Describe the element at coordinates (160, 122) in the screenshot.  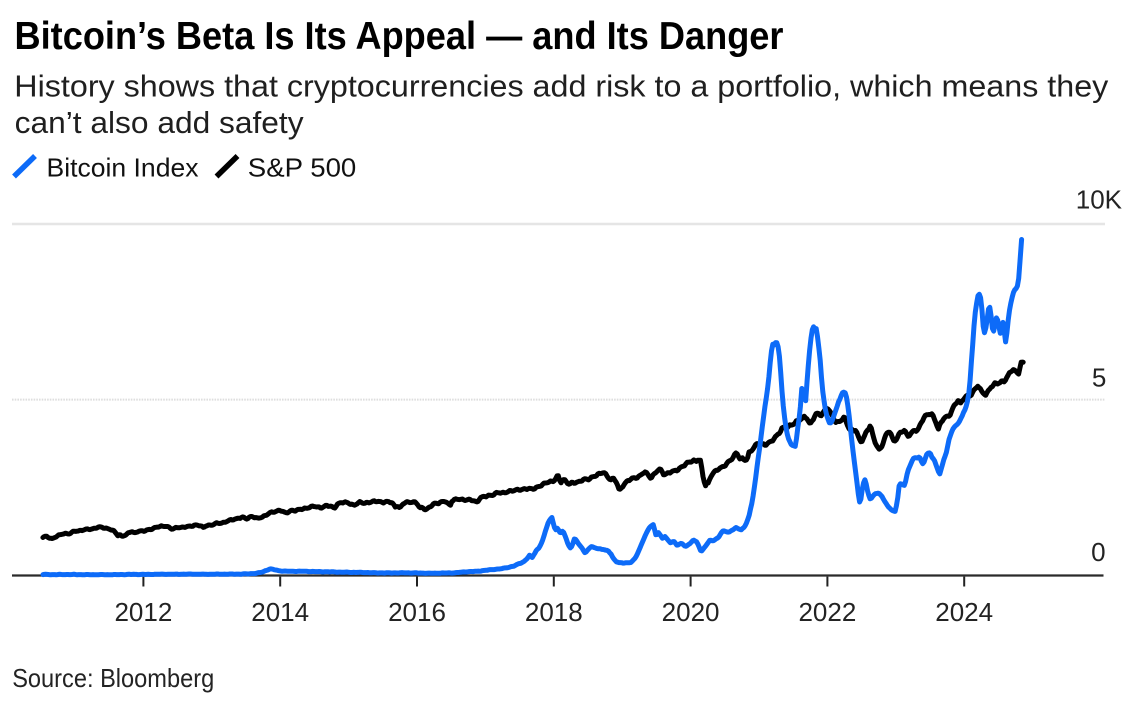
I see `svg-text: can’t also add safety` at that location.